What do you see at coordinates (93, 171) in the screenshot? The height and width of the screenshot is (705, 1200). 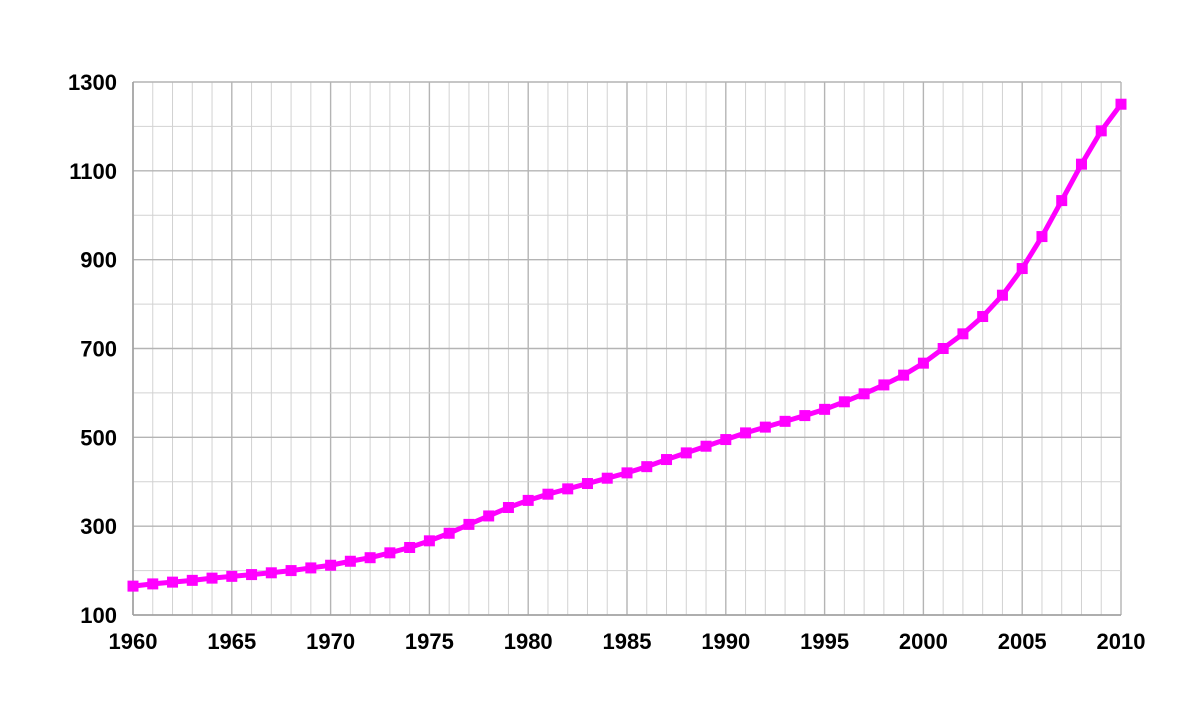 I see `y-tick-label: 1100` at bounding box center [93, 171].